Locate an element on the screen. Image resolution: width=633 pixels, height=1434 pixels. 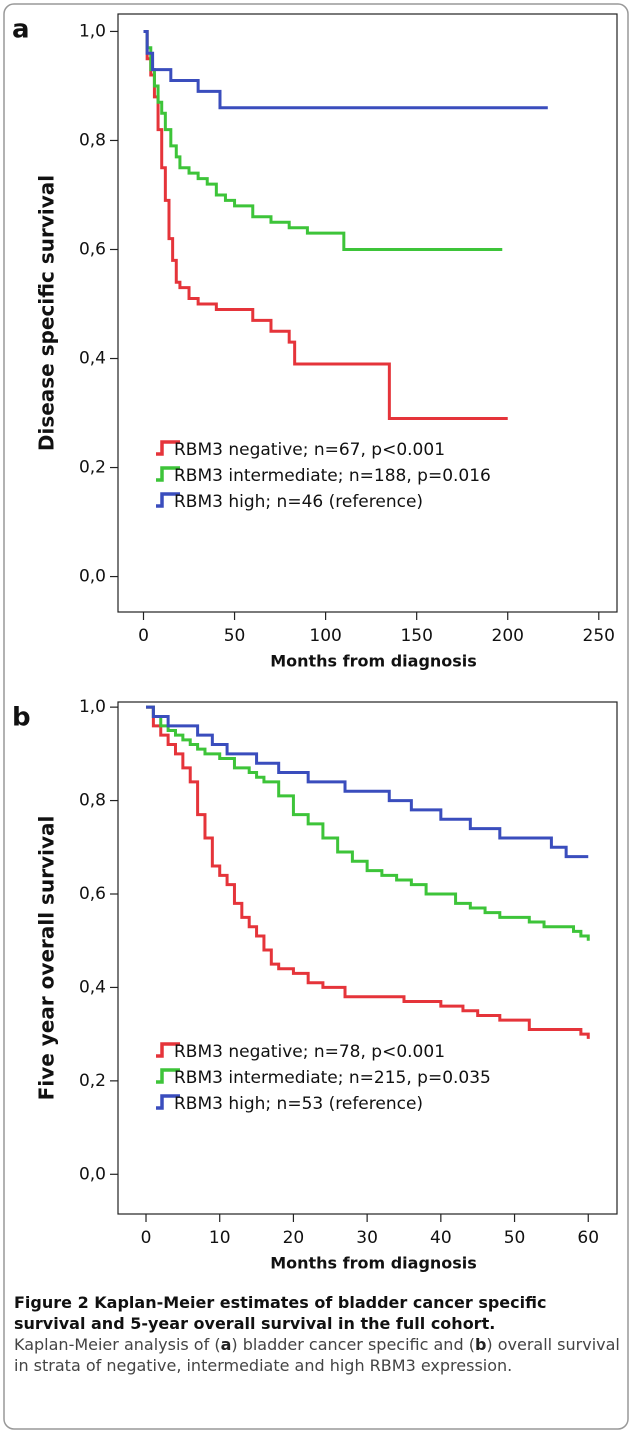
legend-label: RBM3 high; n=53 (reference) is located at coordinates (298, 1104).